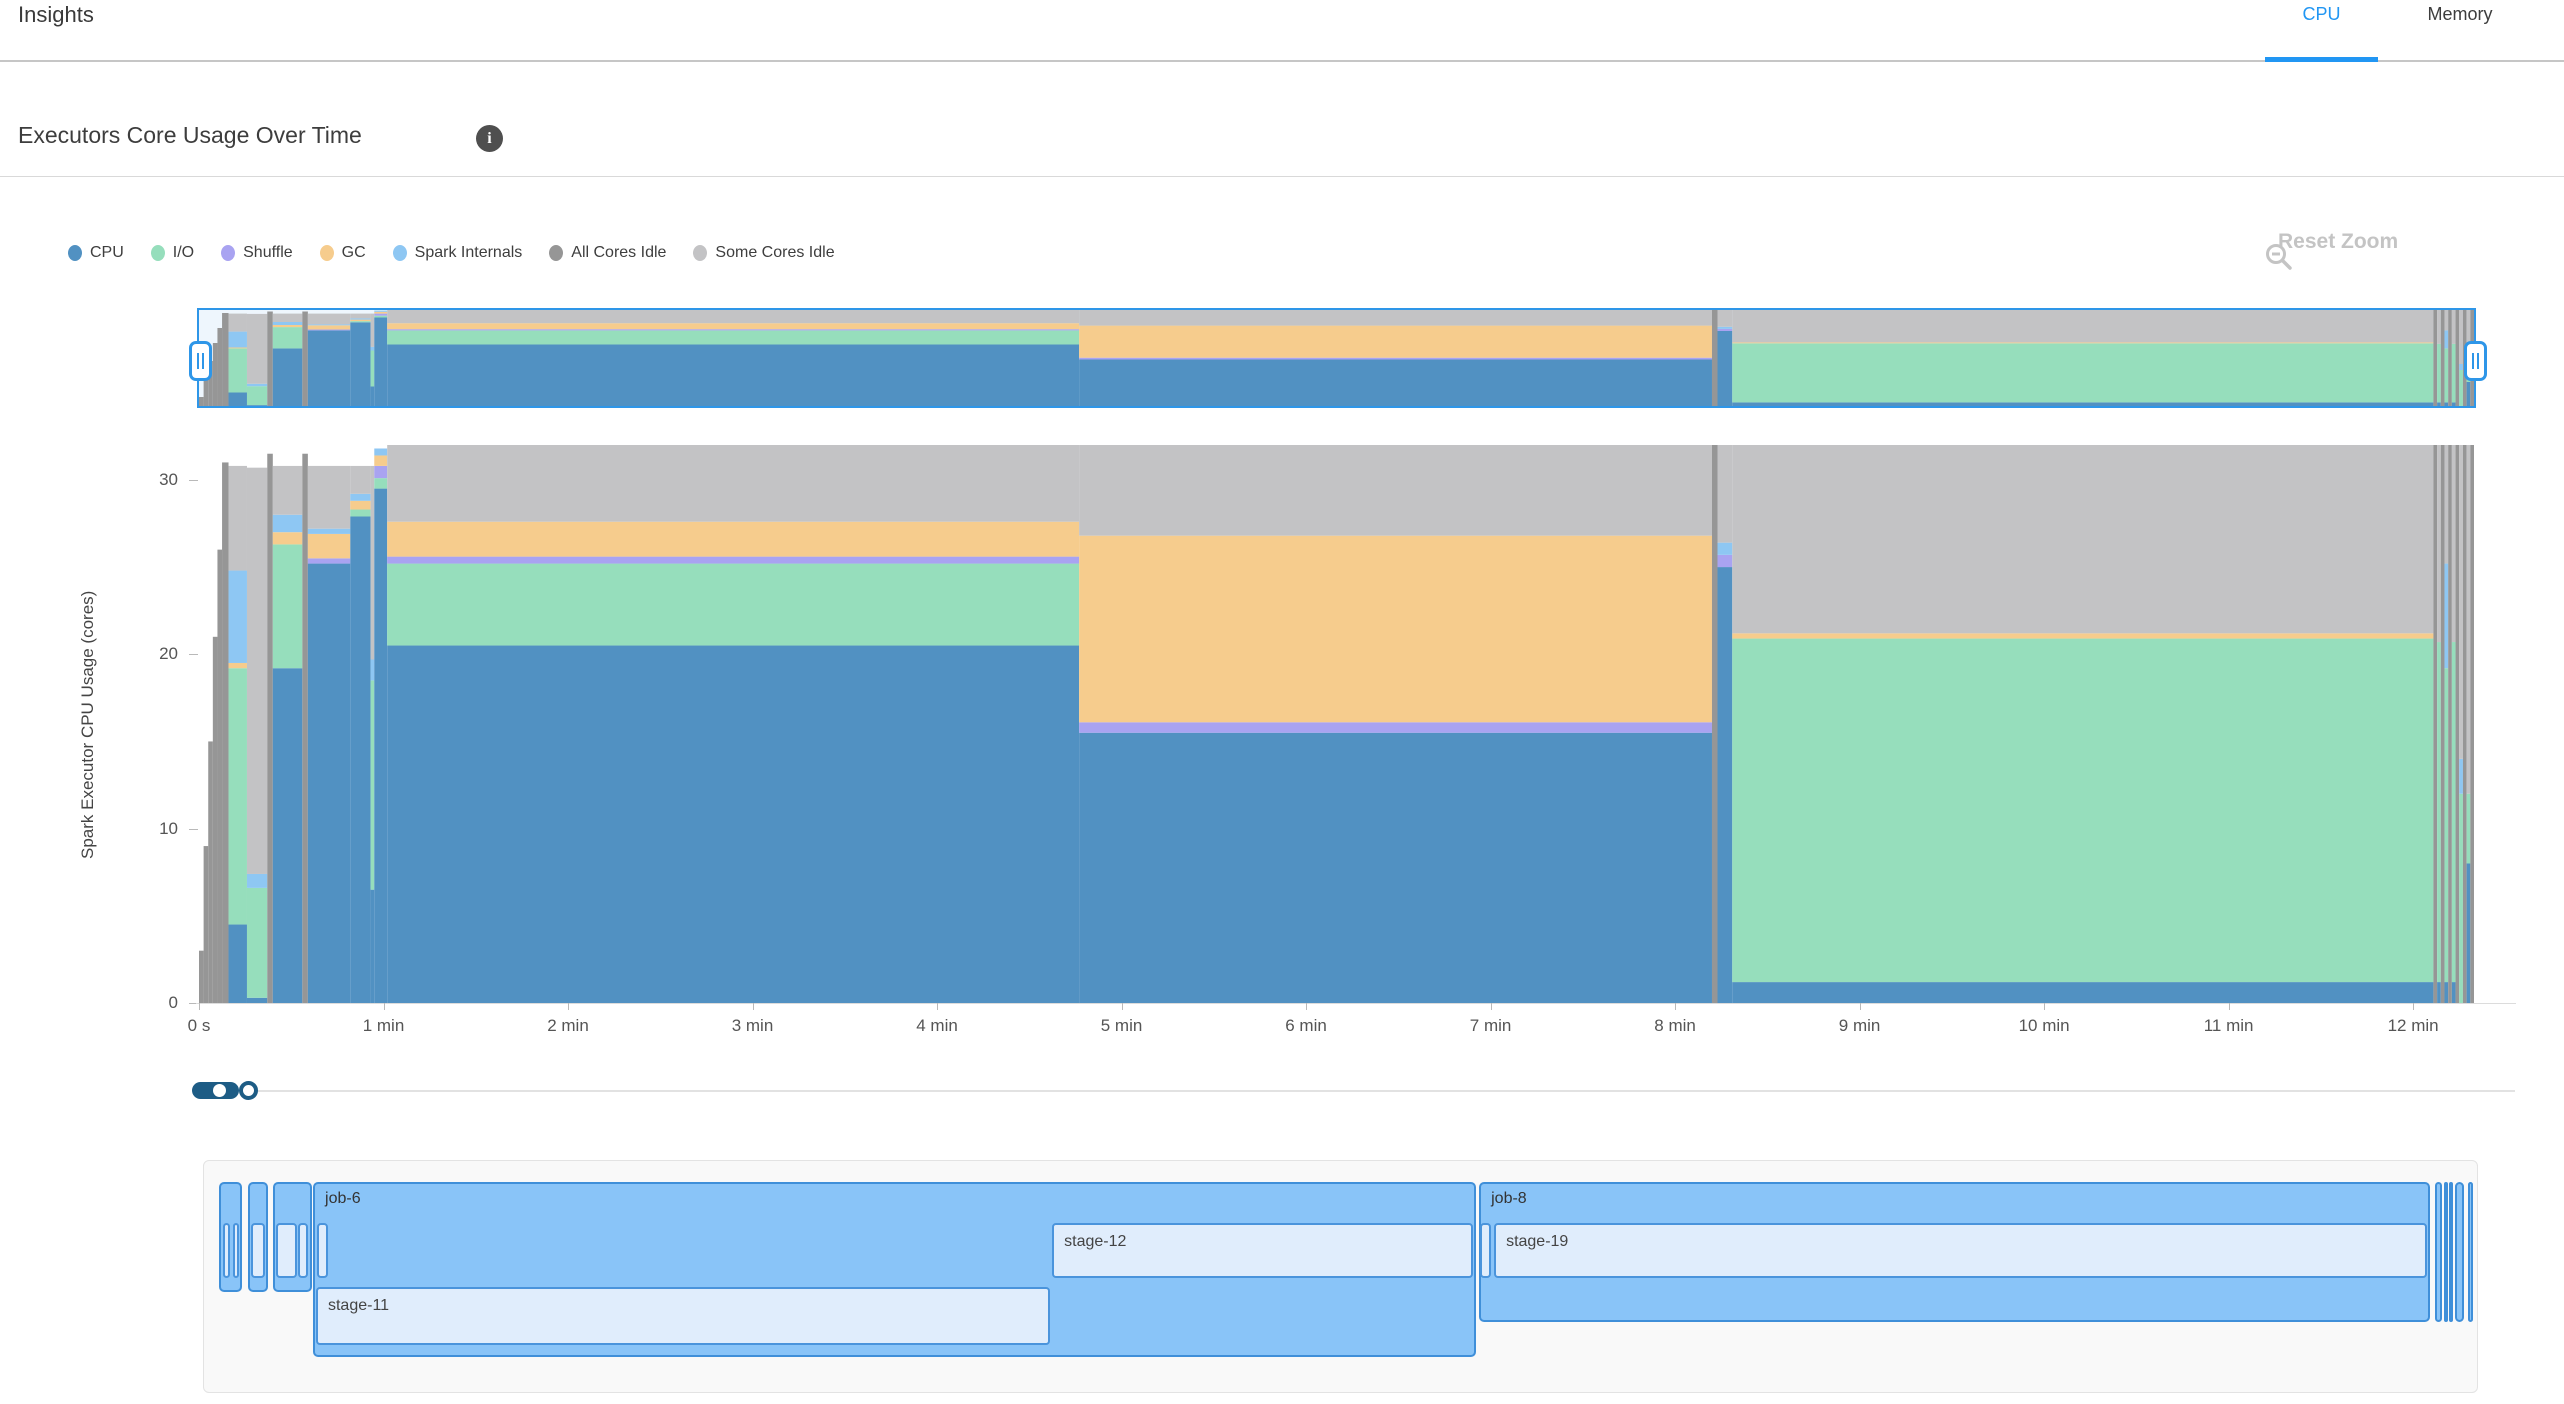  Describe the element at coordinates (752, 1025) in the screenshot. I see `x-tick-label: 3 min` at that location.